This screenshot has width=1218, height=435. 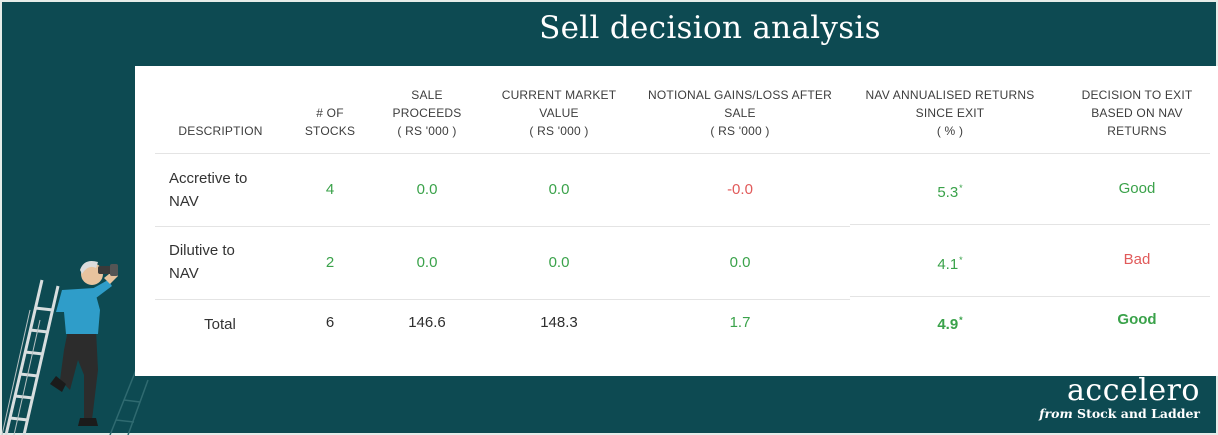 What do you see at coordinates (330, 322) in the screenshot?
I see `total-stocks: 6` at bounding box center [330, 322].